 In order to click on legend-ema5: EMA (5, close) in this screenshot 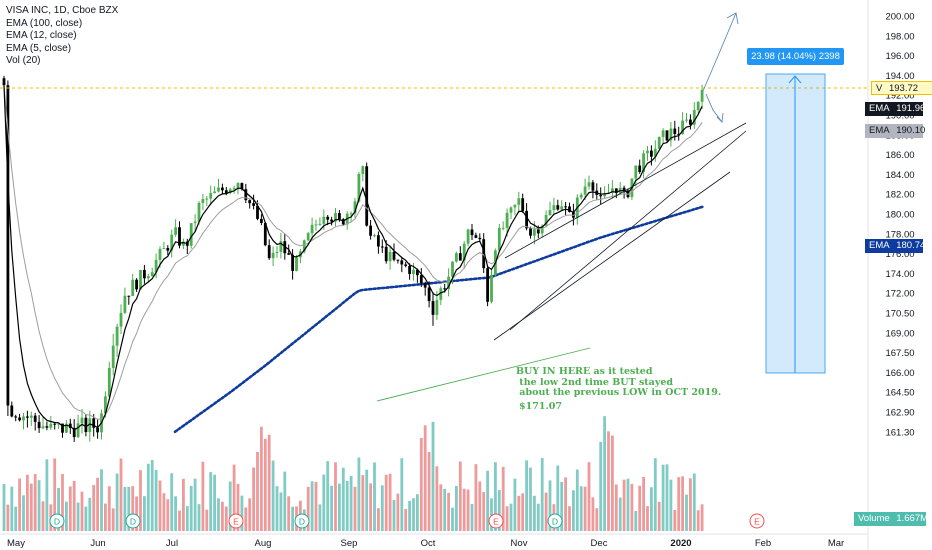, I will do `click(39, 48)`.